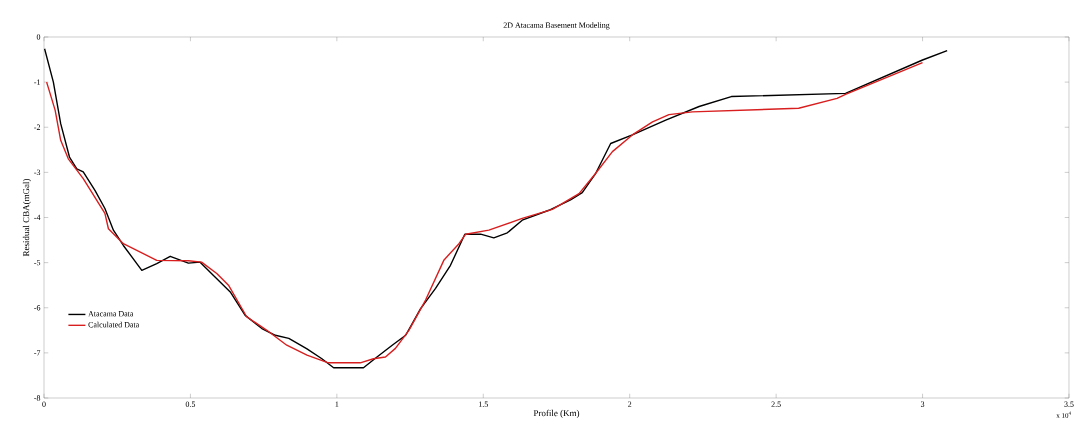  What do you see at coordinates (26, 217) in the screenshot?
I see `y-axis-title: Residual CBA(mGal)` at bounding box center [26, 217].